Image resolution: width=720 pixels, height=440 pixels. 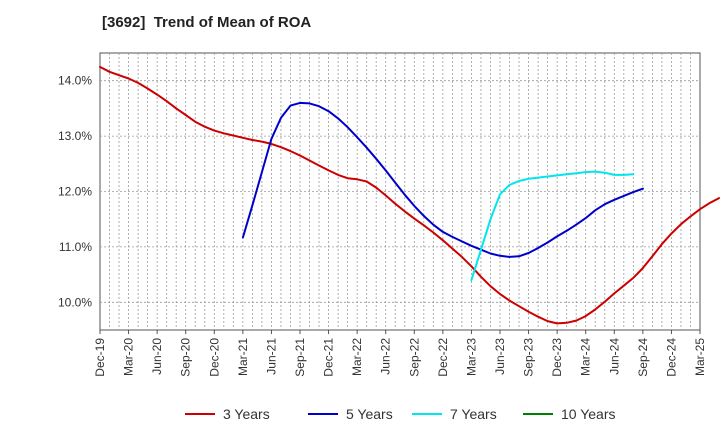 What do you see at coordinates (369, 414) in the screenshot?
I see `legend-label-5-years: 5 Years` at bounding box center [369, 414].